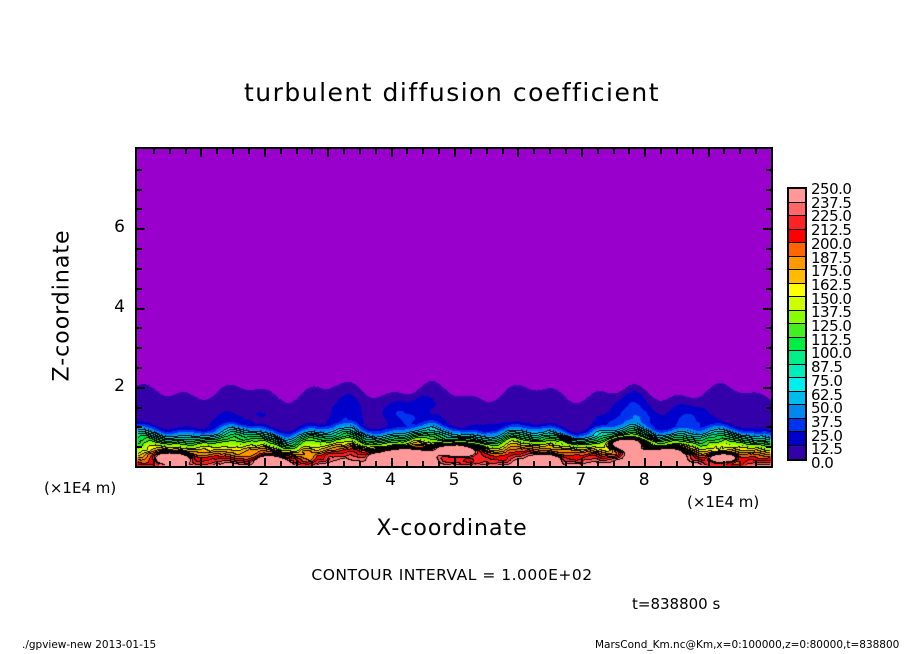 The image size is (904, 654). What do you see at coordinates (452, 92) in the screenshot?
I see `page-title: turbulent diffusion coefficient` at bounding box center [452, 92].